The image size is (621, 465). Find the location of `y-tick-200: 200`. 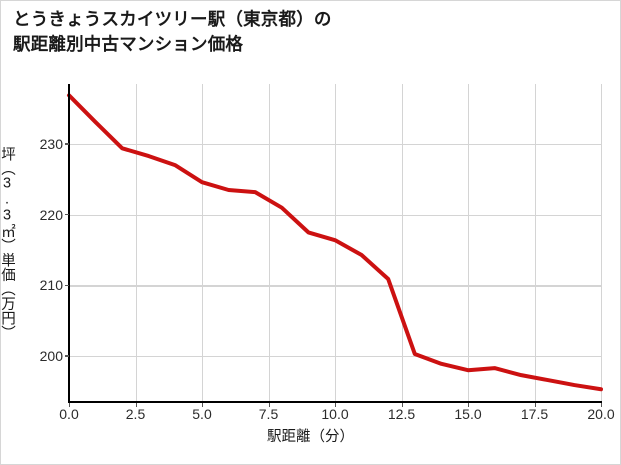

y-tick-200: 200 is located at coordinates (51, 356).